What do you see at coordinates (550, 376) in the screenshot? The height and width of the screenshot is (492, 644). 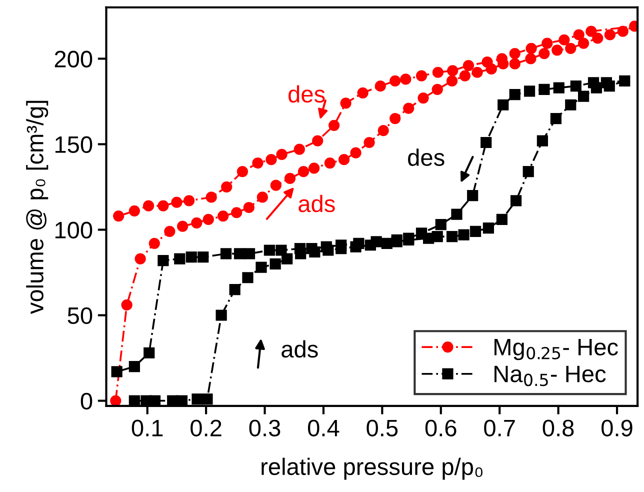 I see `legend-label: Na$_{0.5}$- Hec` at bounding box center [550, 376].